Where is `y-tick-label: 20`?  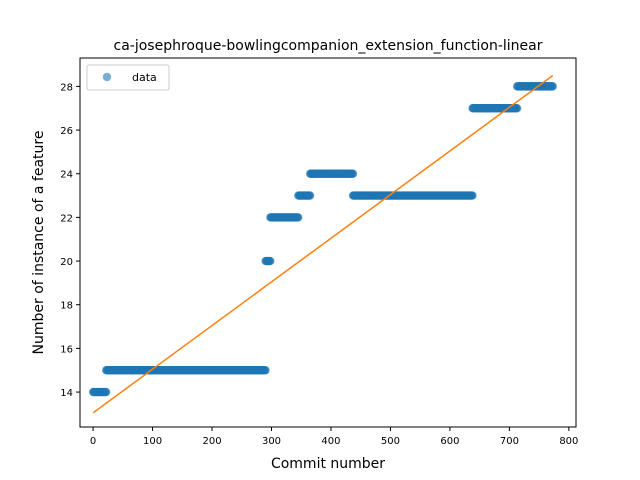 y-tick-label: 20 is located at coordinates (66, 262).